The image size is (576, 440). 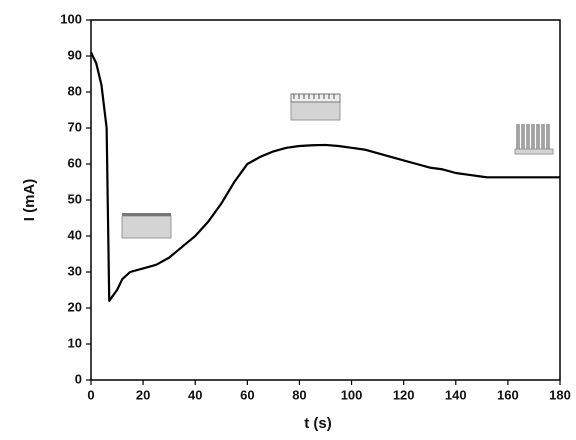 I want to click on x-tick-label: 100, so click(x=352, y=394).